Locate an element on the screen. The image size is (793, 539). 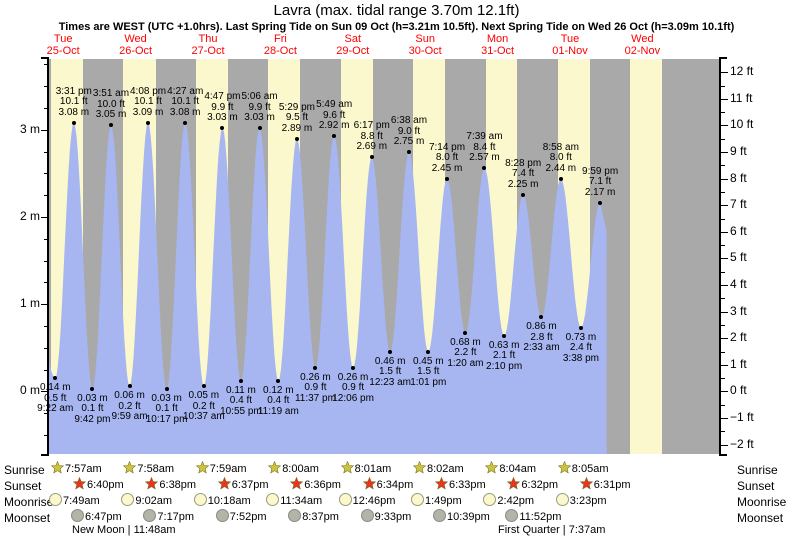
tide-label-line2: 10.1 ft is located at coordinates (185, 102).